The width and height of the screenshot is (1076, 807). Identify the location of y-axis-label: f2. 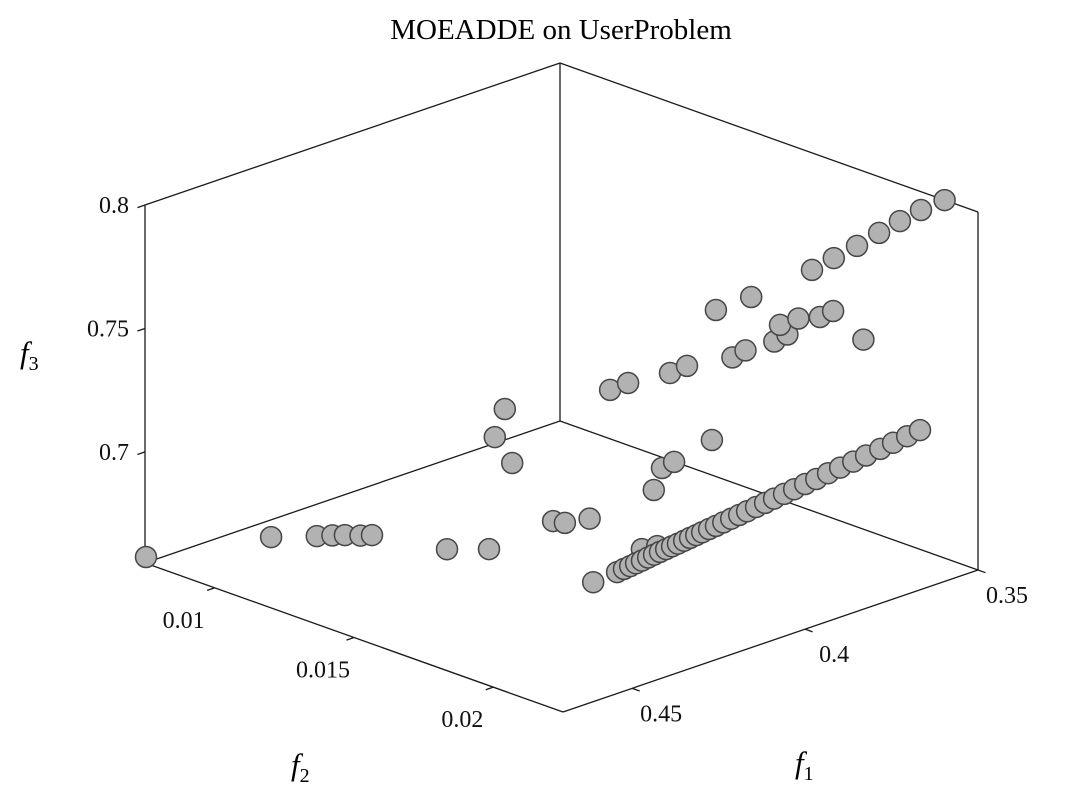
(300, 767).